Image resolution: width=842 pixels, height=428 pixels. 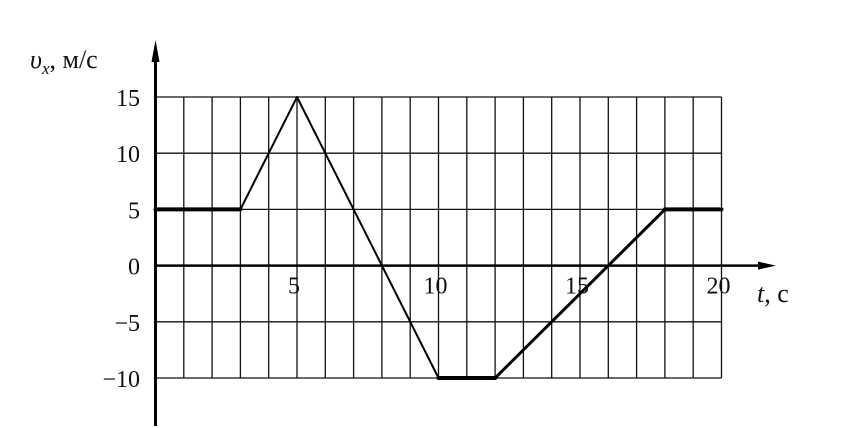 I want to click on y-tick-label: 15, so click(x=128, y=99).